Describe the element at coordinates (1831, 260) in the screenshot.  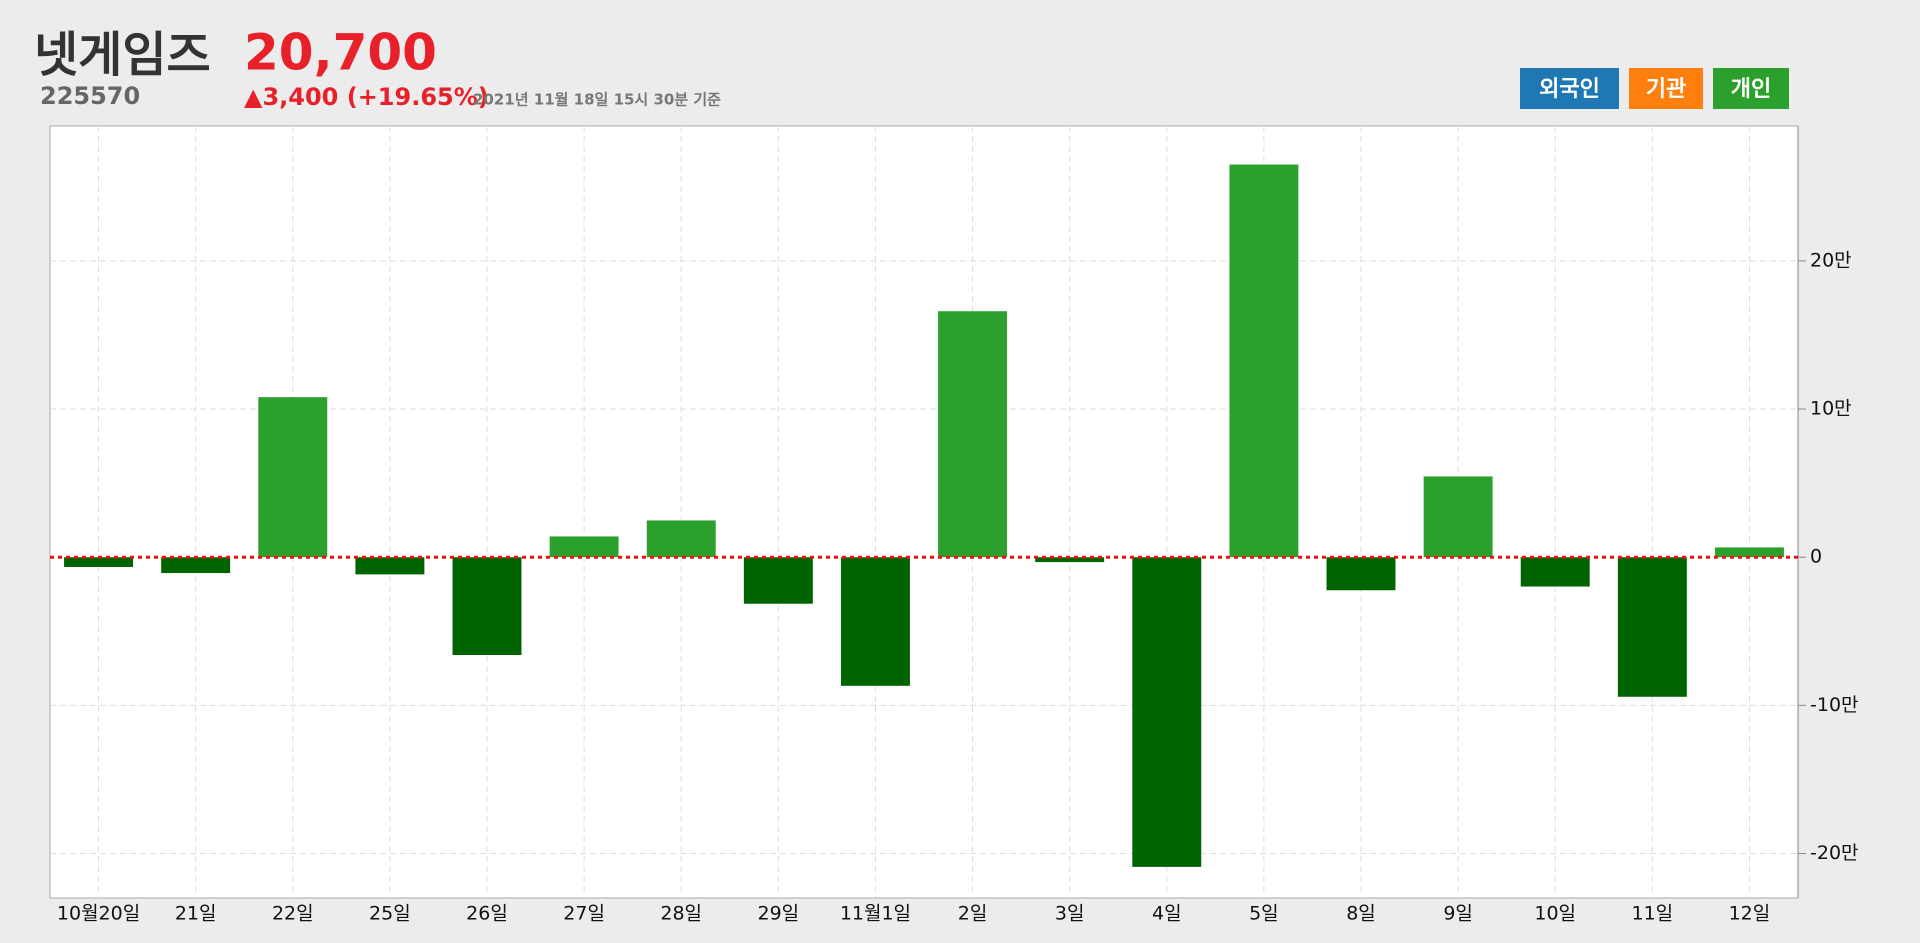
I see `y-tick-label: 20만` at that location.